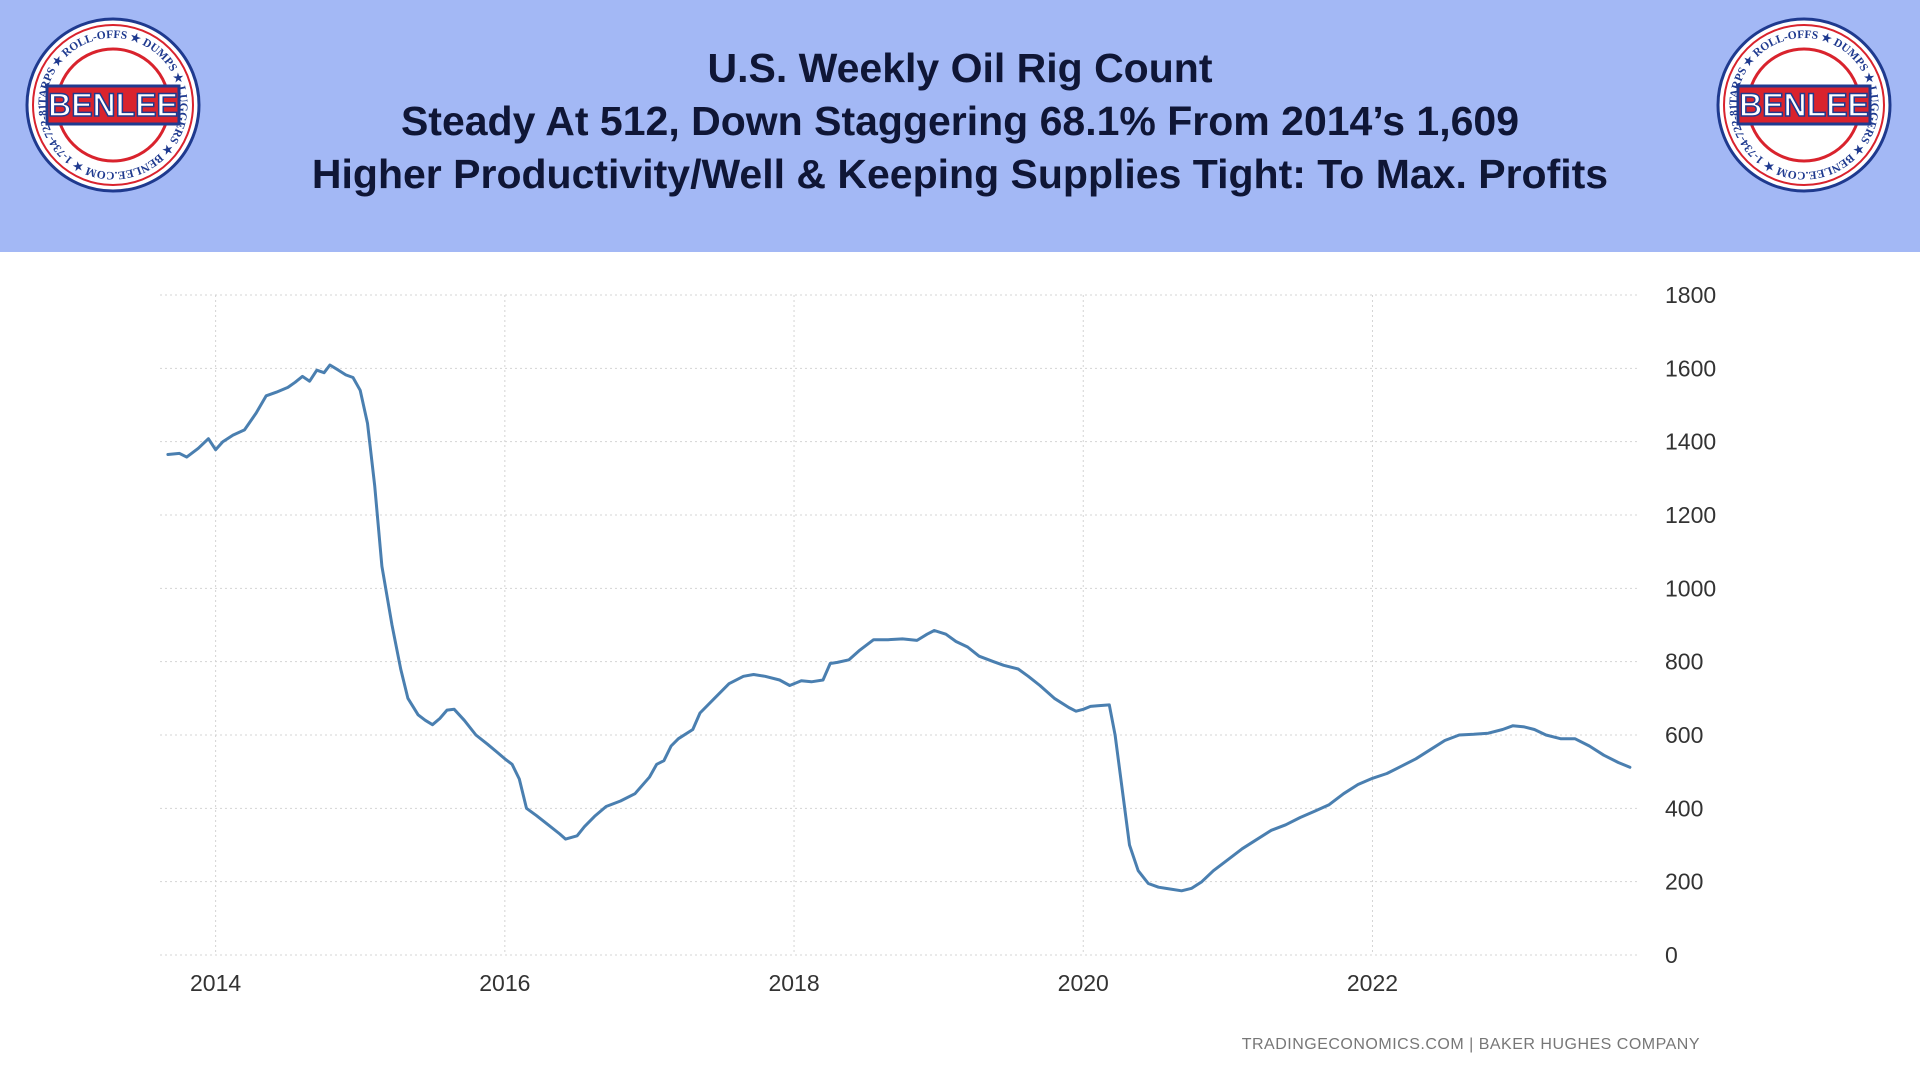 The width and height of the screenshot is (1920, 1081). I want to click on x-tick-label: 2018, so click(793, 983).